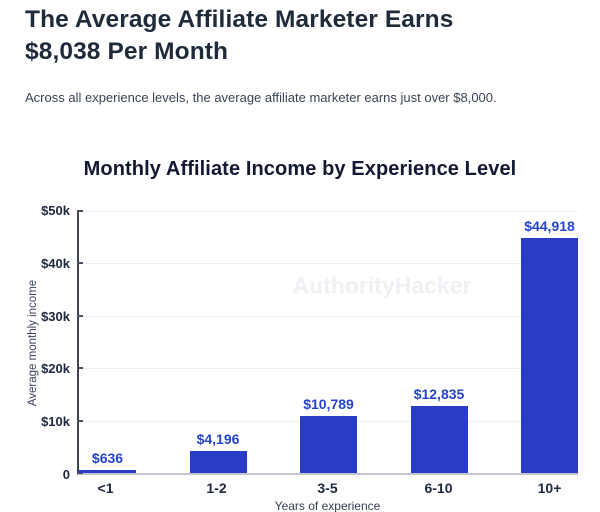 Image resolution: width=600 pixels, height=512 pixels. What do you see at coordinates (438, 488) in the screenshot?
I see `x-tick-label: 6-10` at bounding box center [438, 488].